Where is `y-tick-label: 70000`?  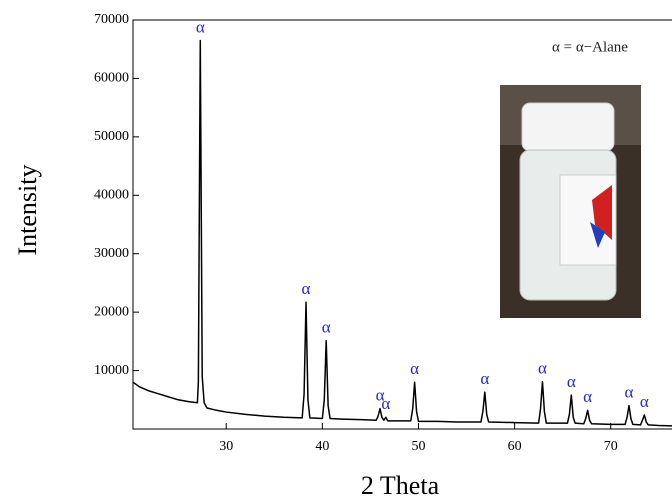 y-tick-label: 70000 is located at coordinates (111, 19).